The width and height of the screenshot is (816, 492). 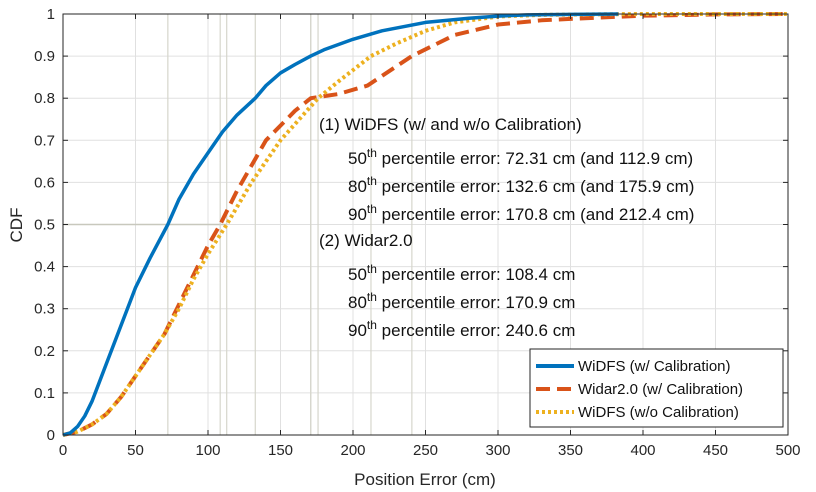 I want to click on y-tick-label: 0.6, so click(x=44, y=182).